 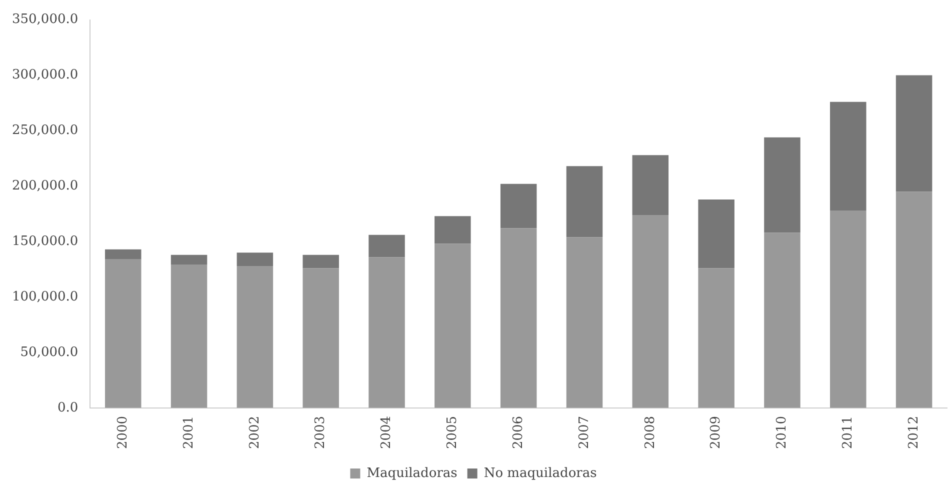 I want to click on legend-label: Maquiladoras, so click(x=412, y=473).